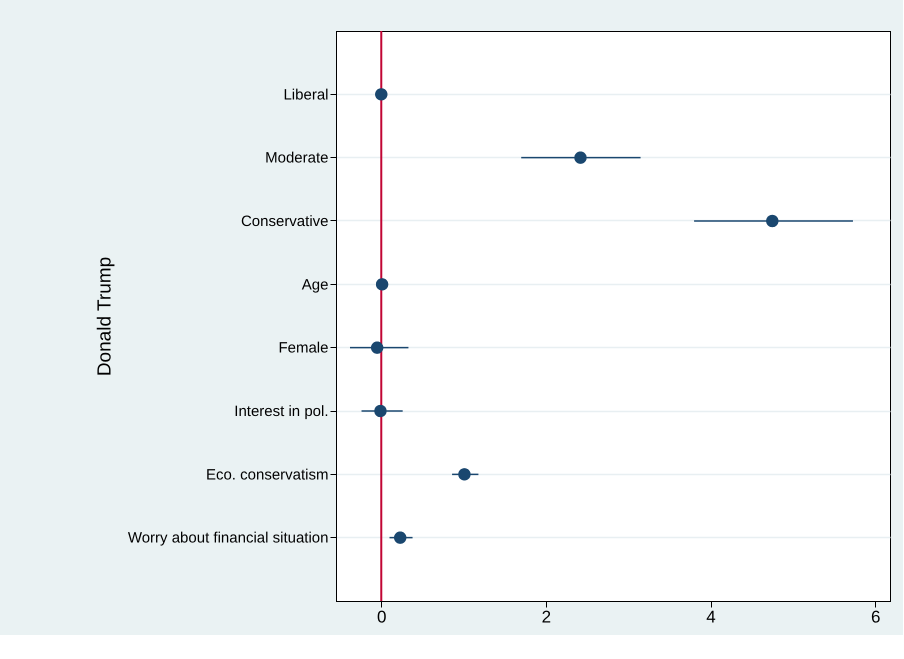 The image size is (904, 659). What do you see at coordinates (284, 221) in the screenshot?
I see `y-tick-label: Conservative` at bounding box center [284, 221].